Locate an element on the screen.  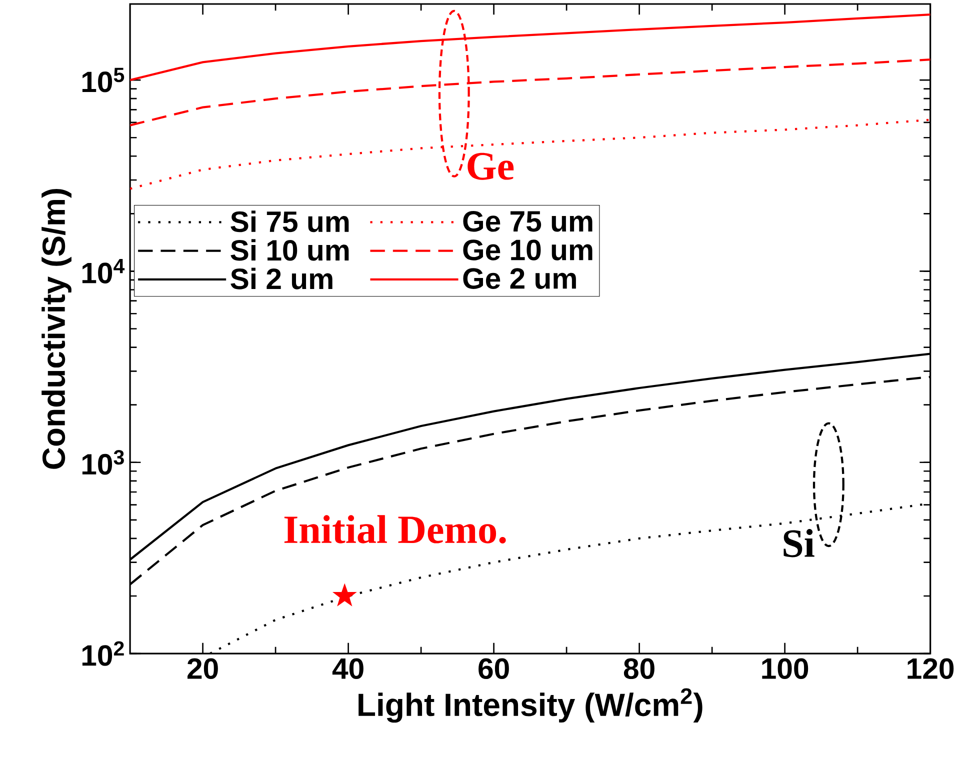
x-tick-label: 60 is located at coordinates (493, 668).